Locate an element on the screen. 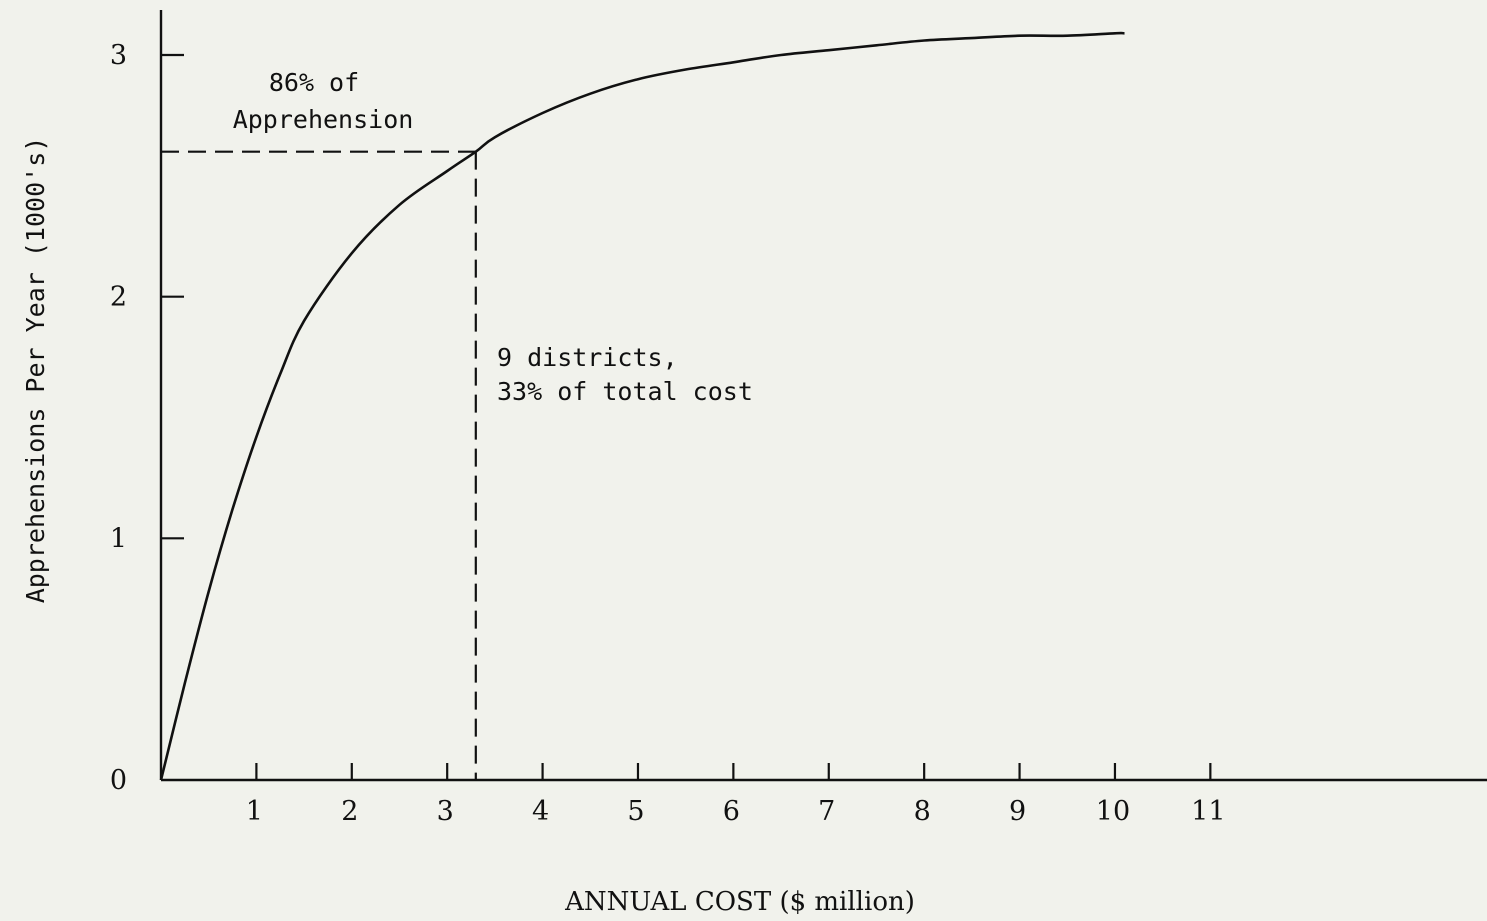  annotation-apprehension-line1: 86% of is located at coordinates (314, 82).